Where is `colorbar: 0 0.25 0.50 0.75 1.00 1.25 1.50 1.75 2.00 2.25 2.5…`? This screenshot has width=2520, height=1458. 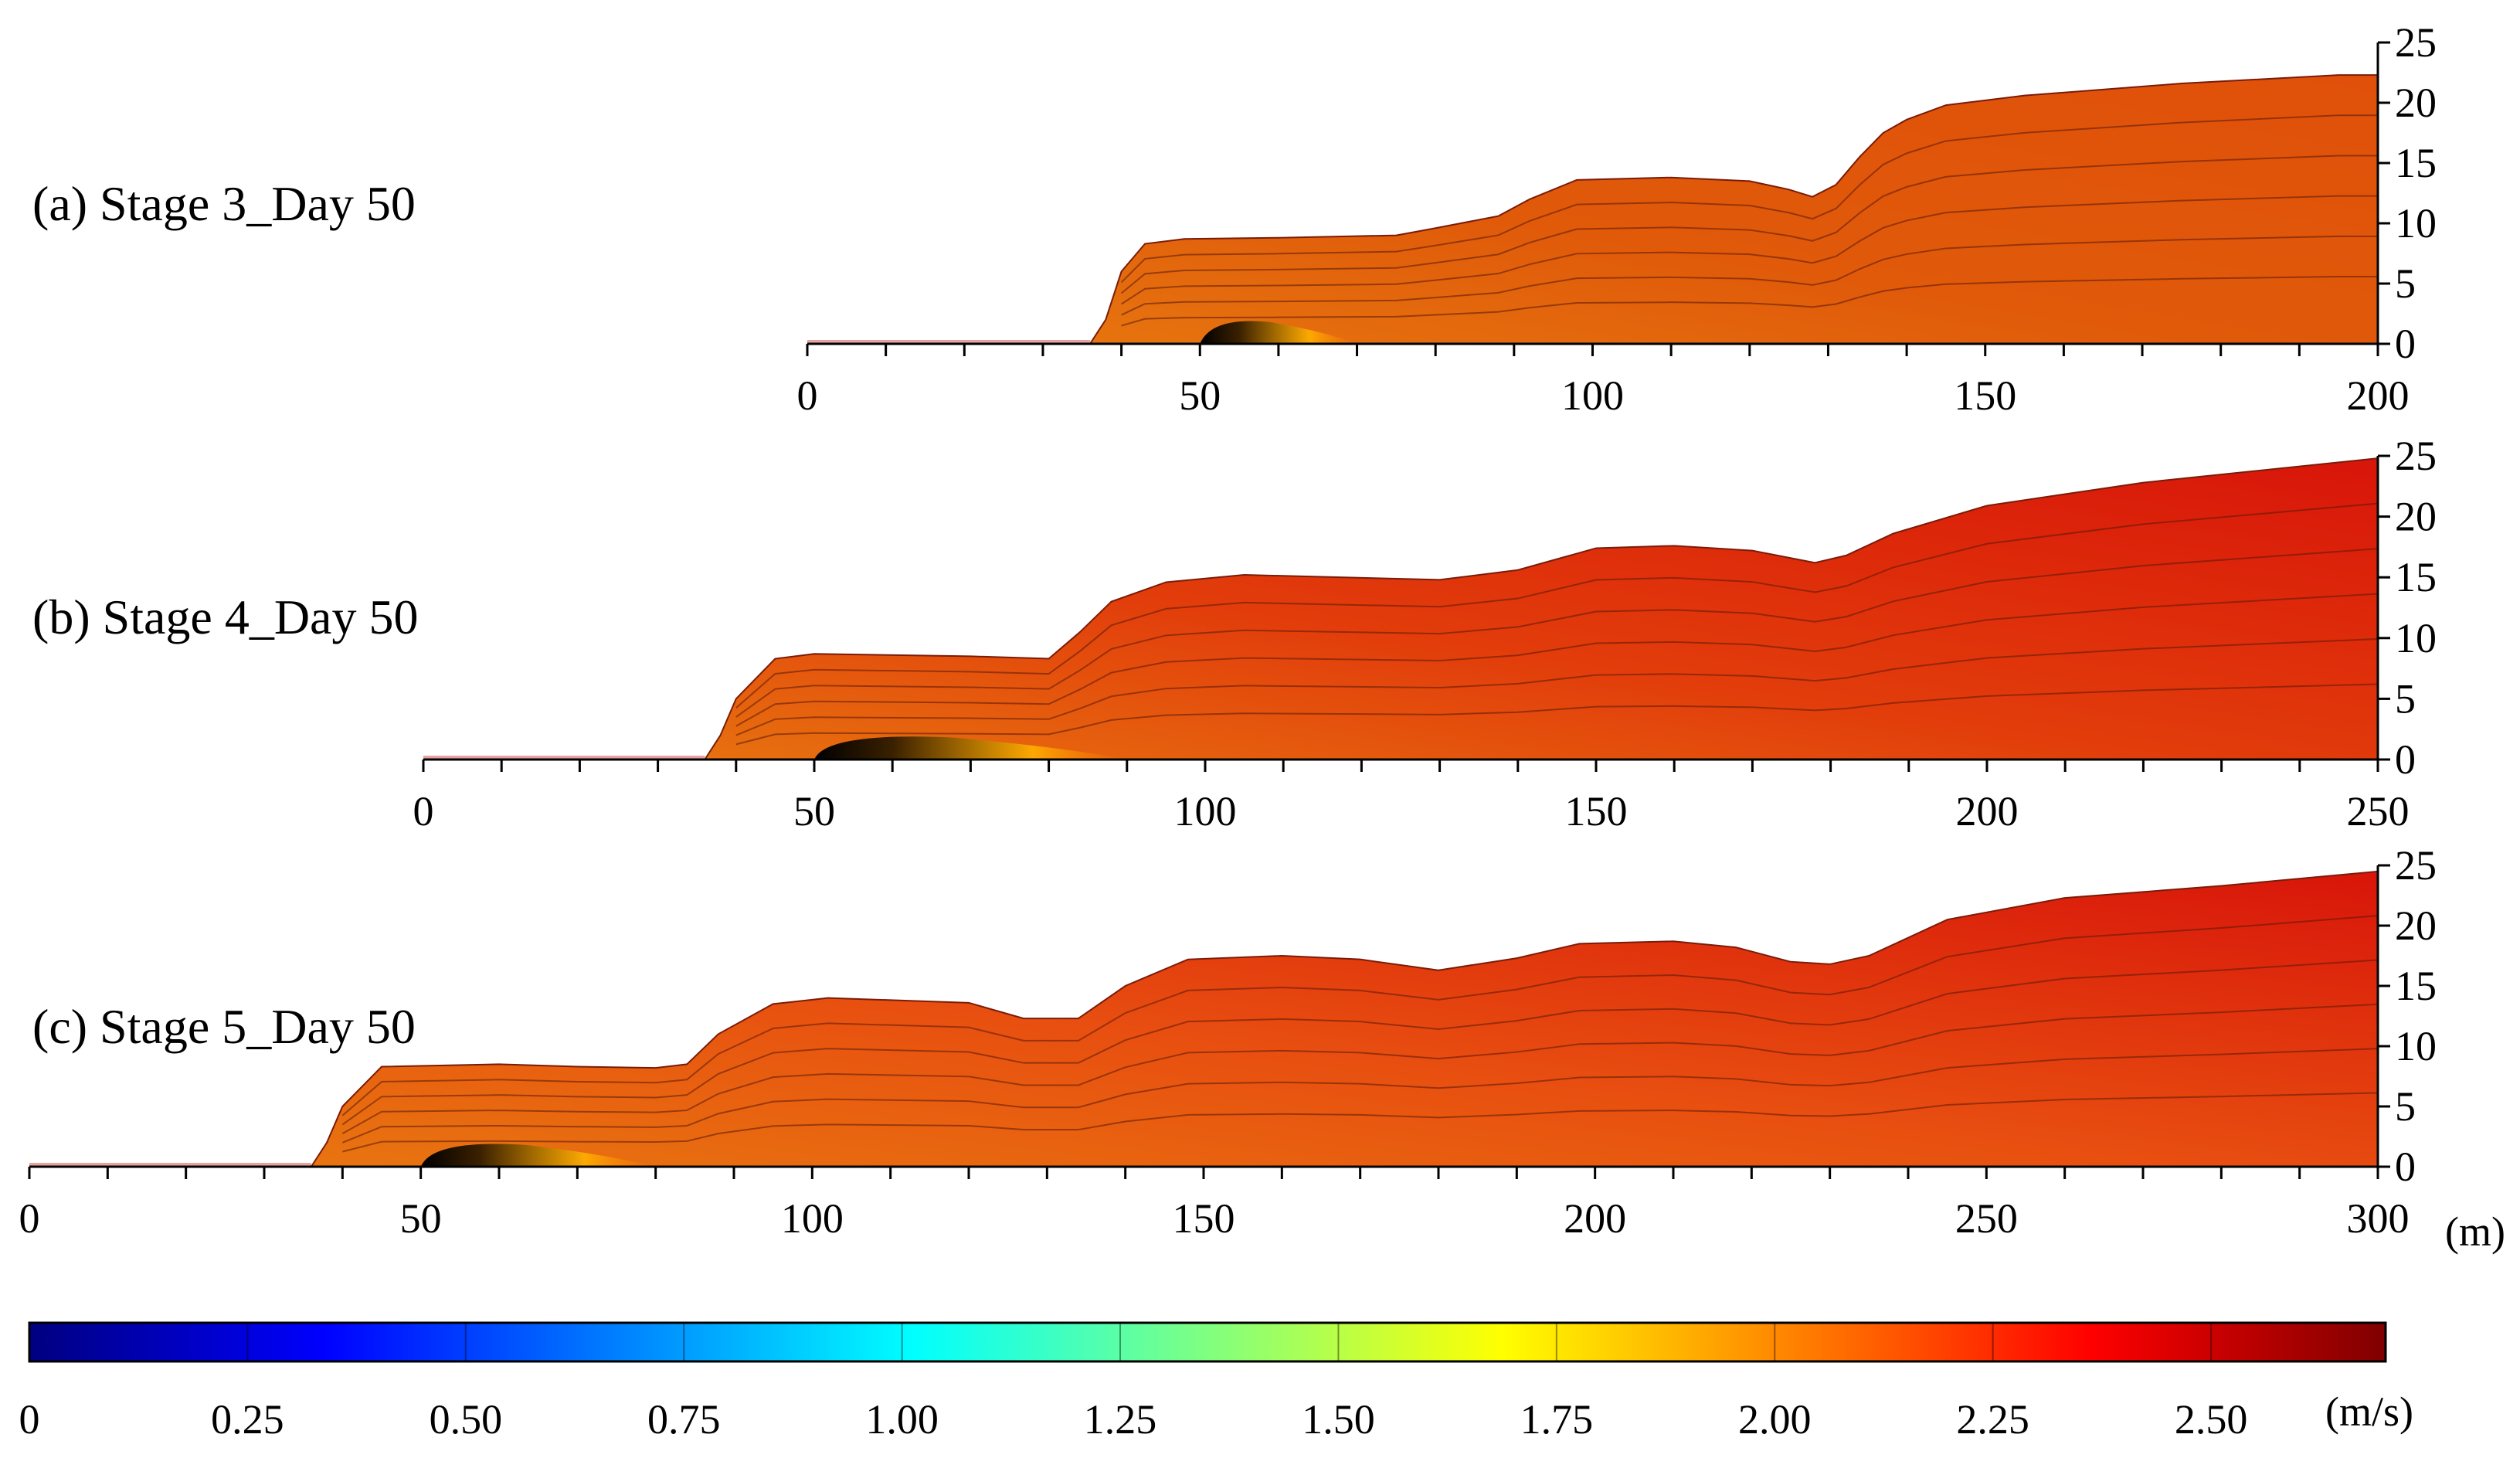 colorbar: 0 0.25 0.50 0.75 1.00 1.25 1.50 1.75 2.00 2.25 2.5… is located at coordinates (1216, 1382).